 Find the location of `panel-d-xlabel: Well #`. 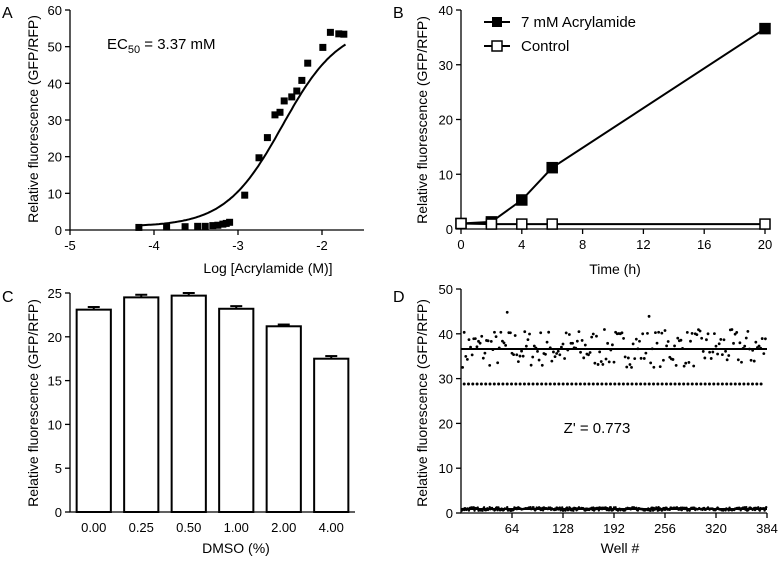

panel-d-xlabel: Well # is located at coordinates (620, 548).